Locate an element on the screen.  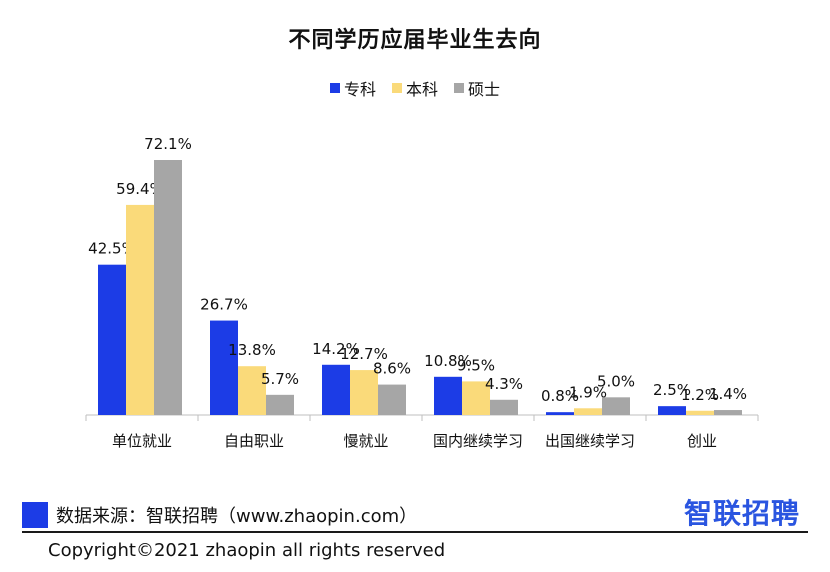
data-label-5-0: 2.5% is located at coordinates (672, 390).